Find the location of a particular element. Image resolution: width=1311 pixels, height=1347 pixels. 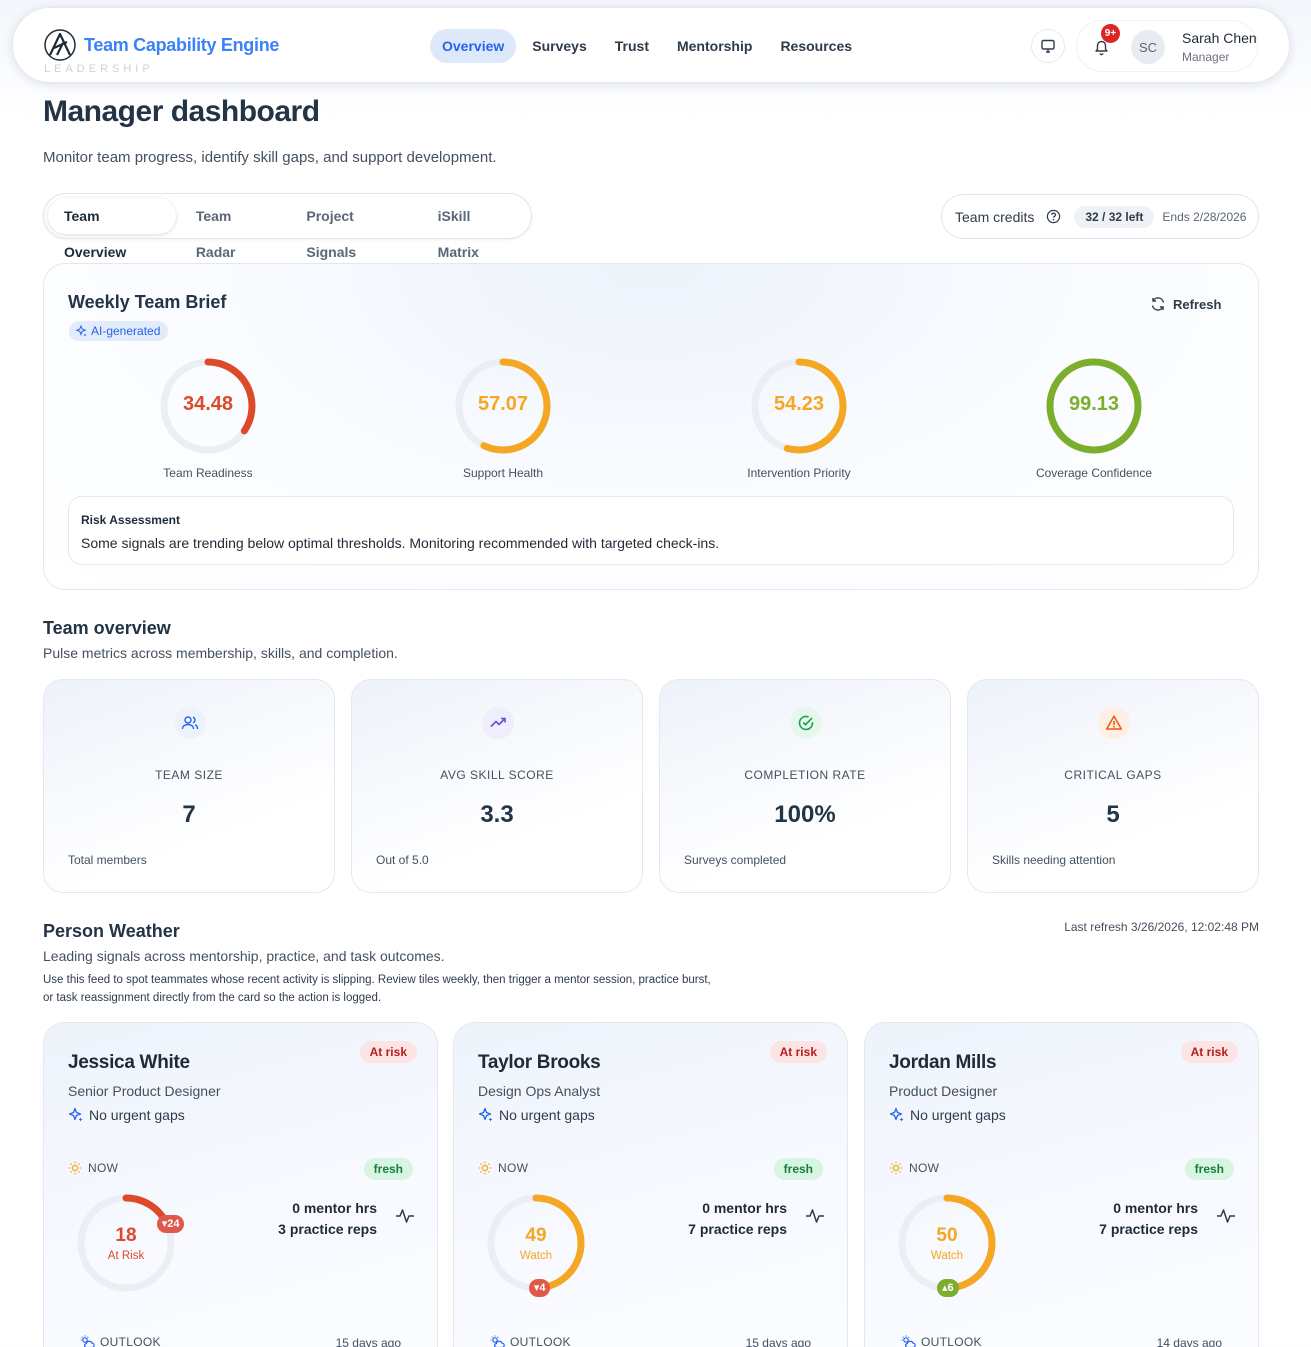

score-delta-badge: ▾24 is located at coordinates (170, 1223).